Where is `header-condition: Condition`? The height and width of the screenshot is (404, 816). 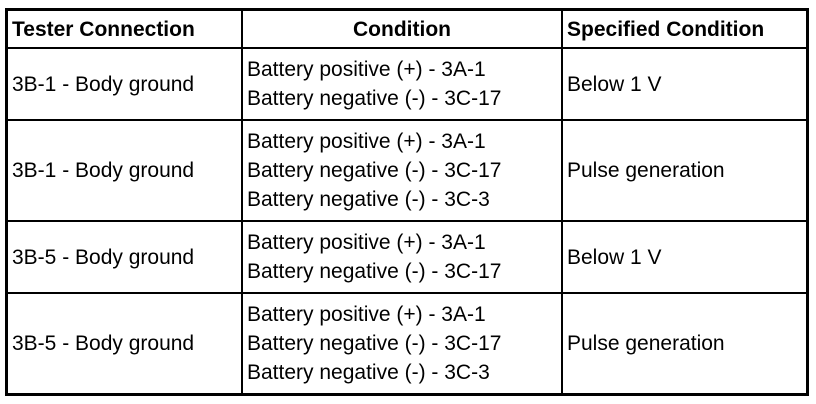 header-condition: Condition is located at coordinates (402, 28).